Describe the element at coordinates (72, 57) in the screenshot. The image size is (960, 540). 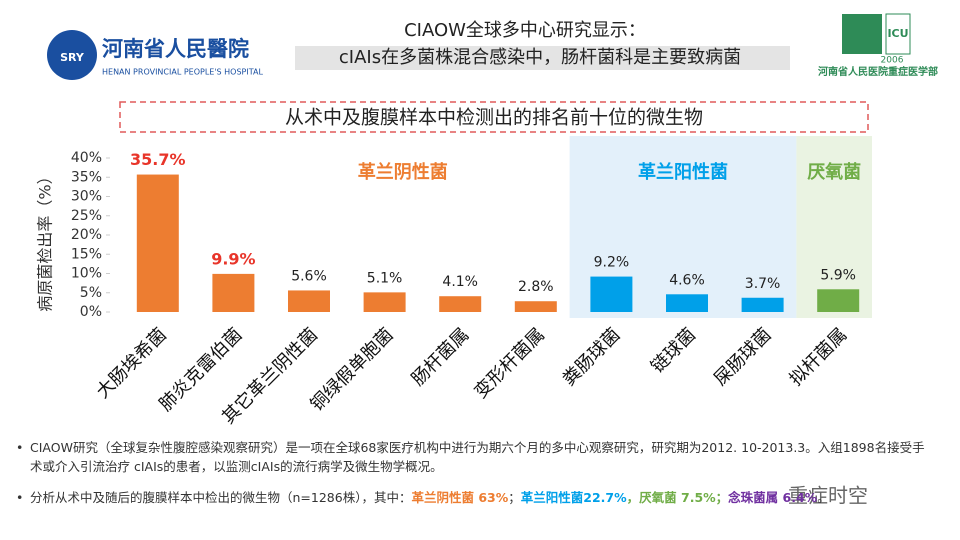
I see `logo-left-badge: SRY` at that location.